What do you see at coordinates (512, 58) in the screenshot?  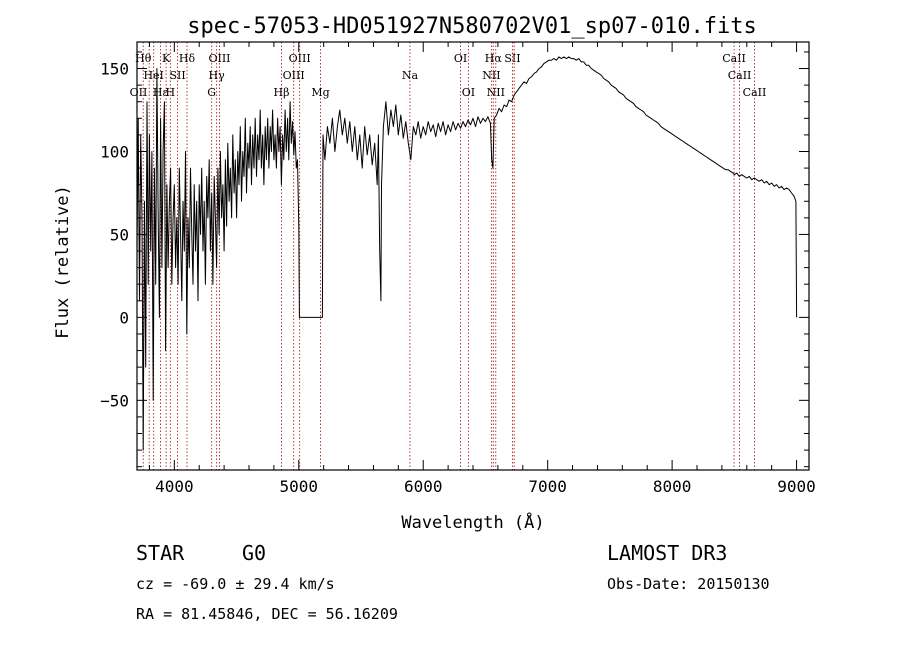 I see `line-label-21: SII` at bounding box center [512, 58].